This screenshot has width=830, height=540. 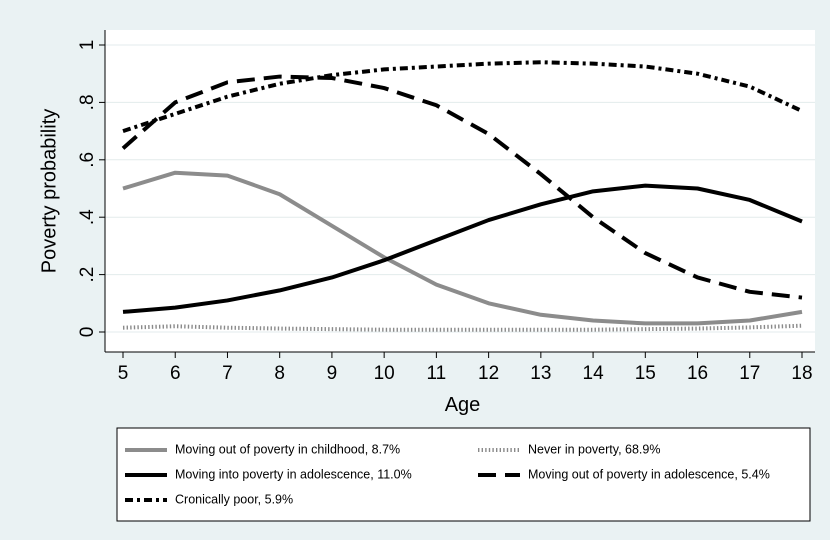 I want to click on y-tick-label-5: 1, so click(x=87, y=45).